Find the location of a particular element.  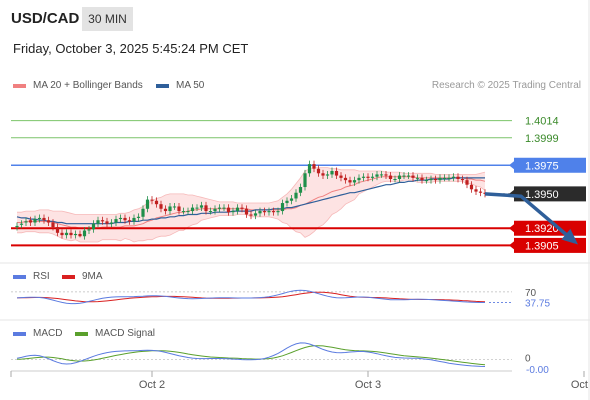

x-axis-label: Oct 4 is located at coordinates (580, 385).